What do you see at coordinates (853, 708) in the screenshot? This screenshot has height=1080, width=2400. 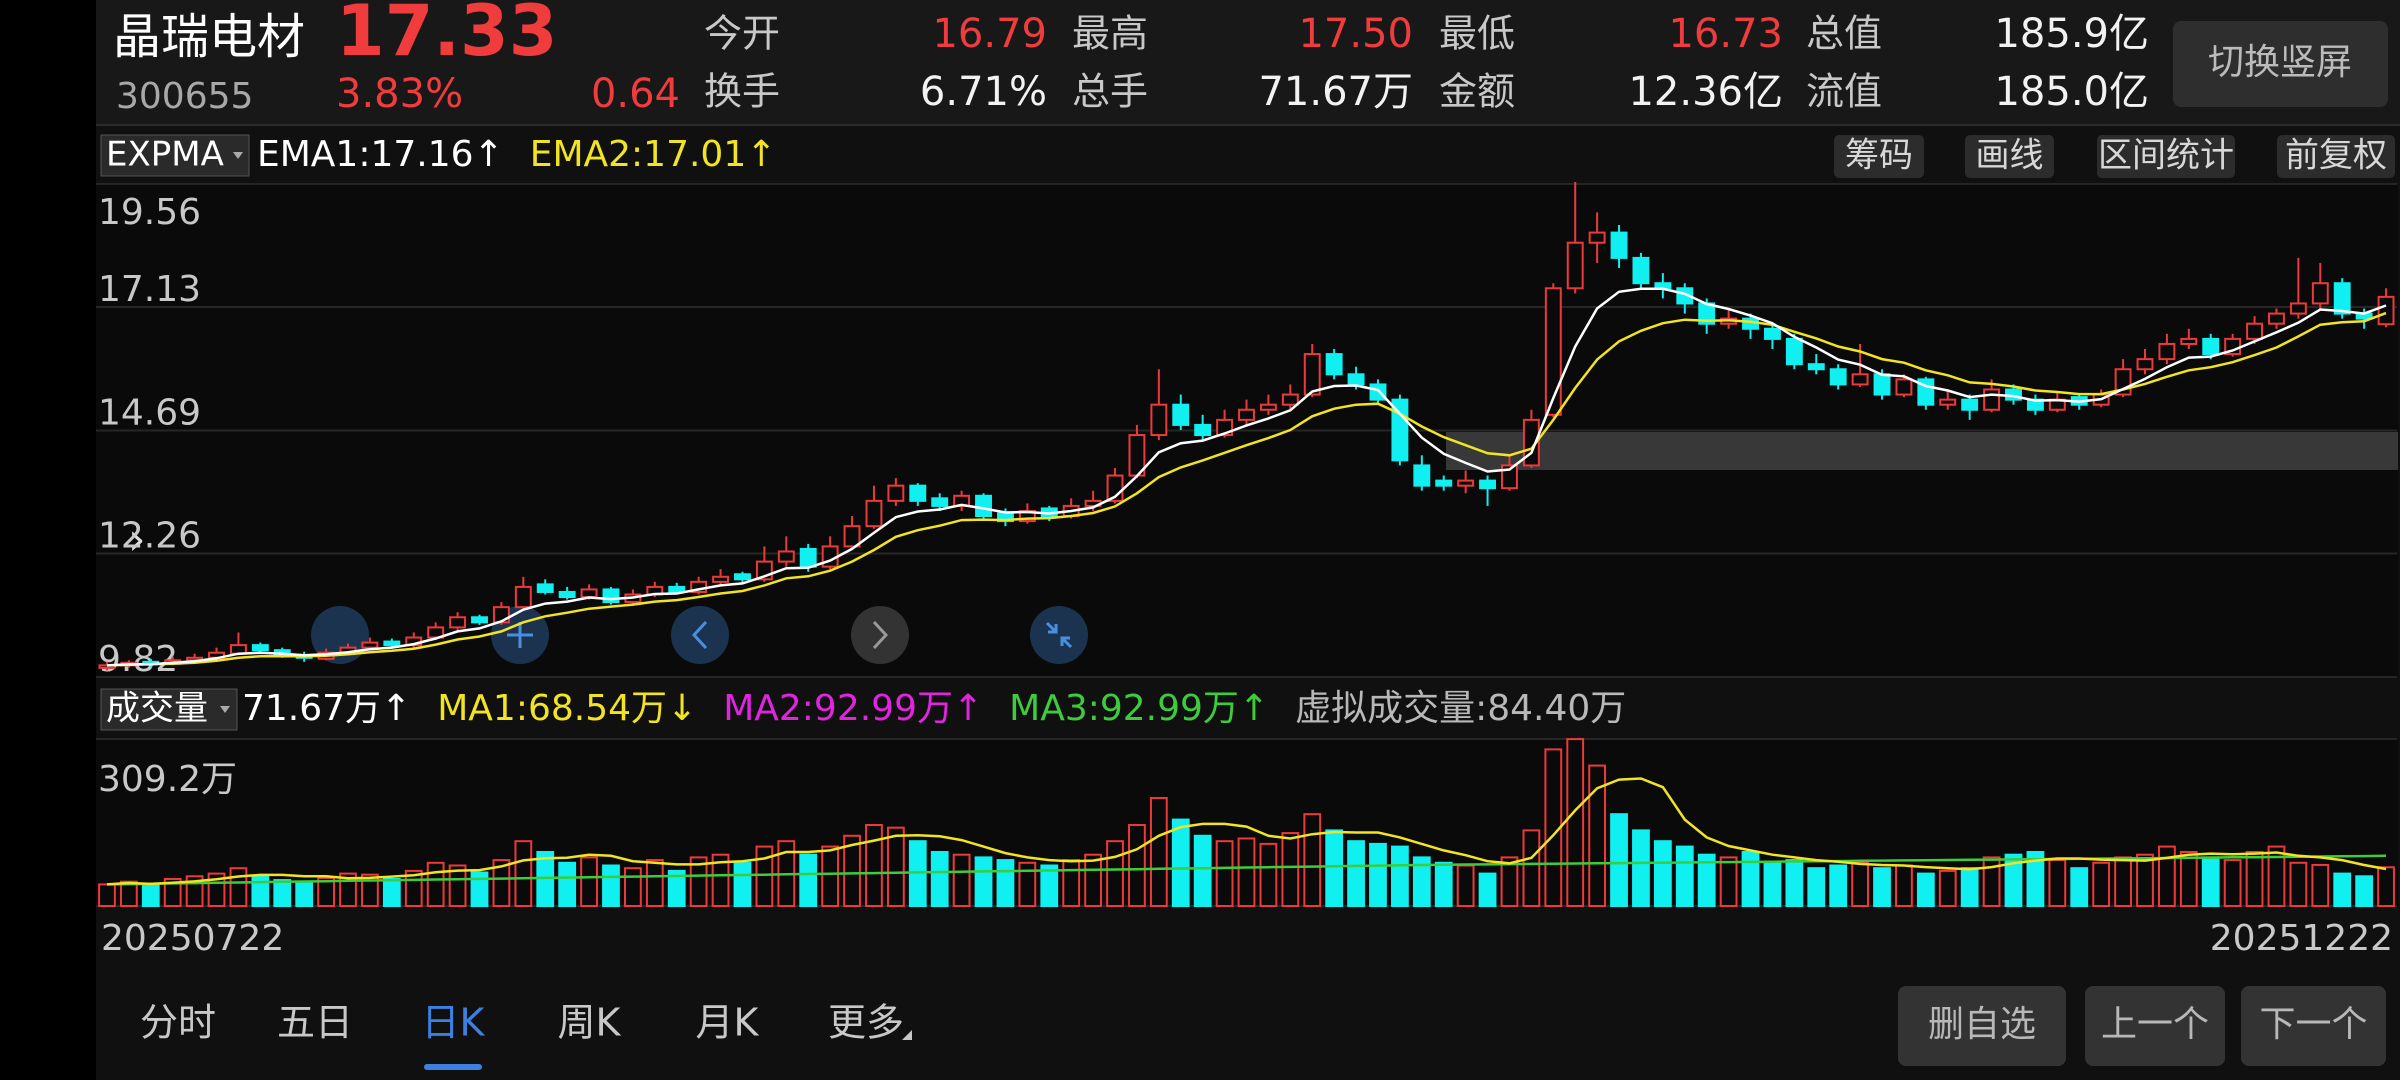 I see `legend-entry: MA2:92.99万↑` at bounding box center [853, 708].